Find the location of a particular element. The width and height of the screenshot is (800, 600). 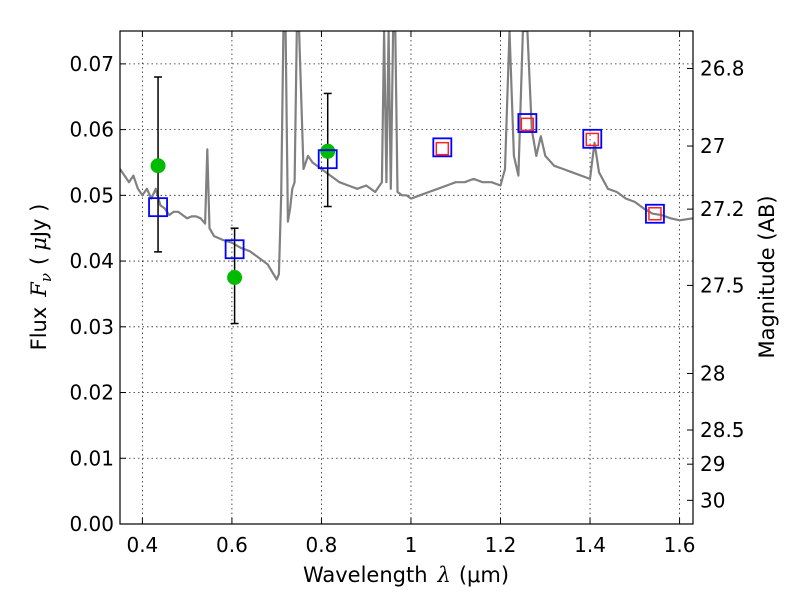

x-tick-label: 1.4 is located at coordinates (590, 545).